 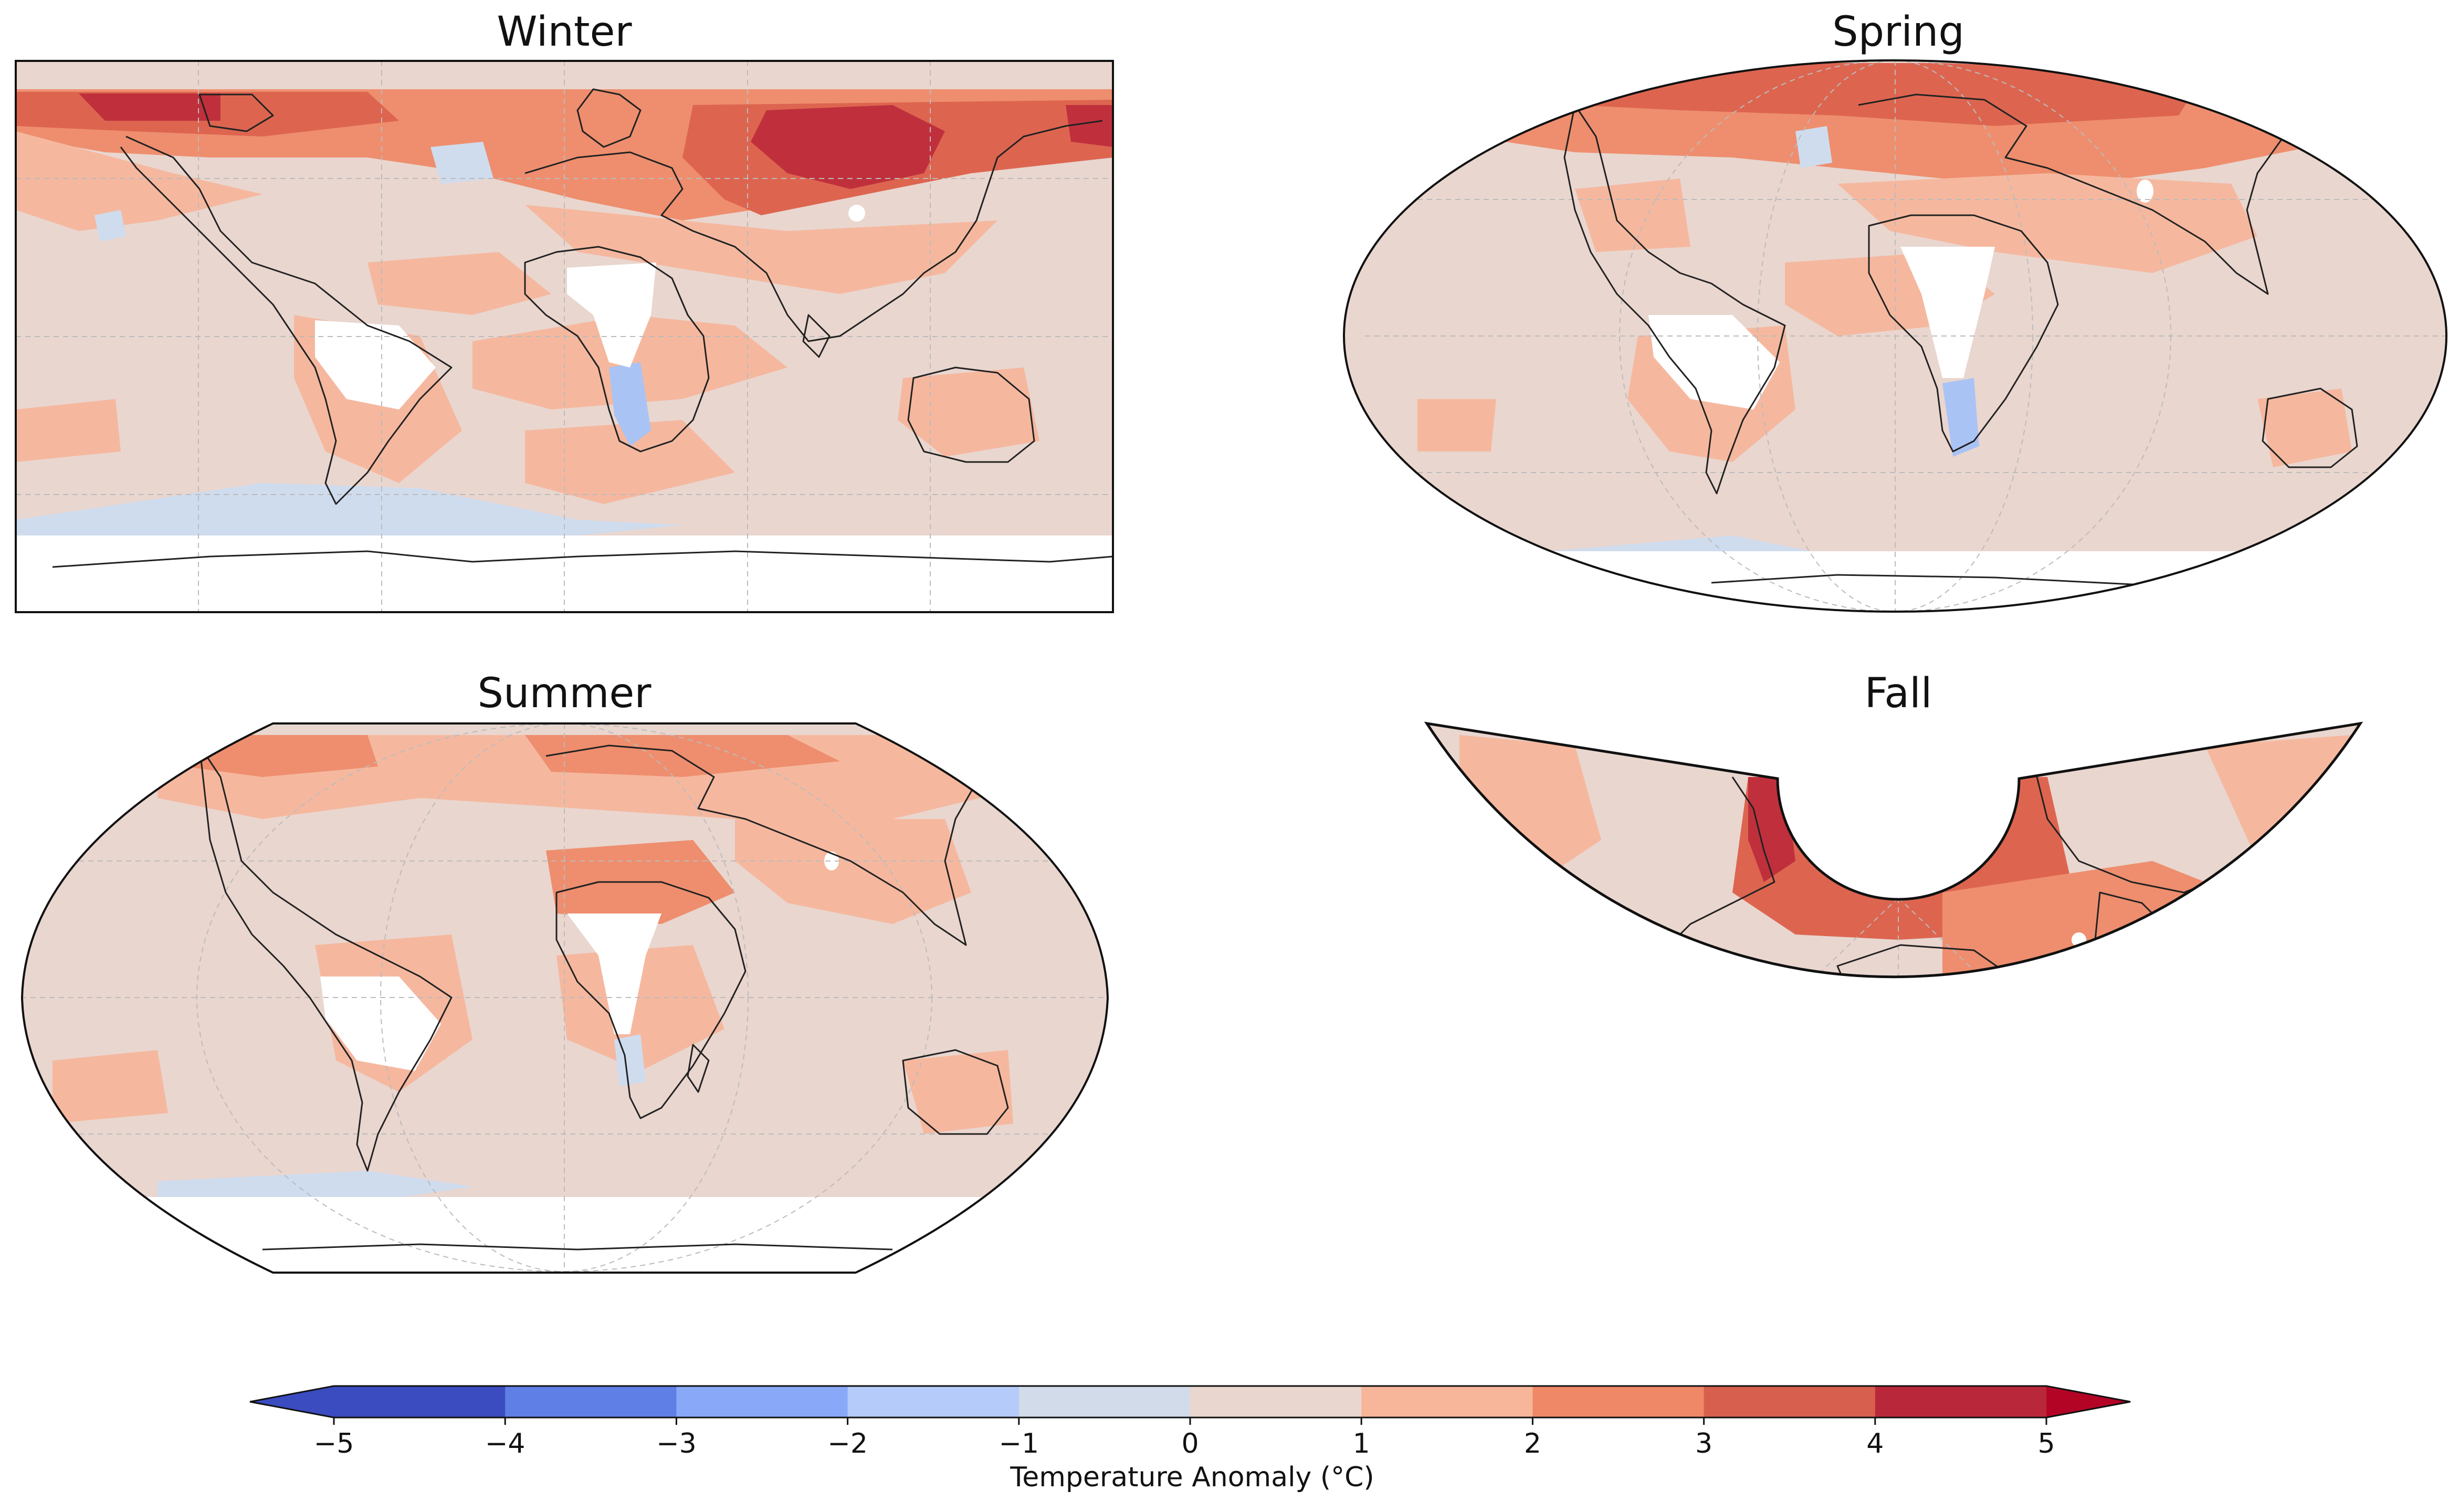 I want to click on colorbar, so click(x=1190, y=1405).